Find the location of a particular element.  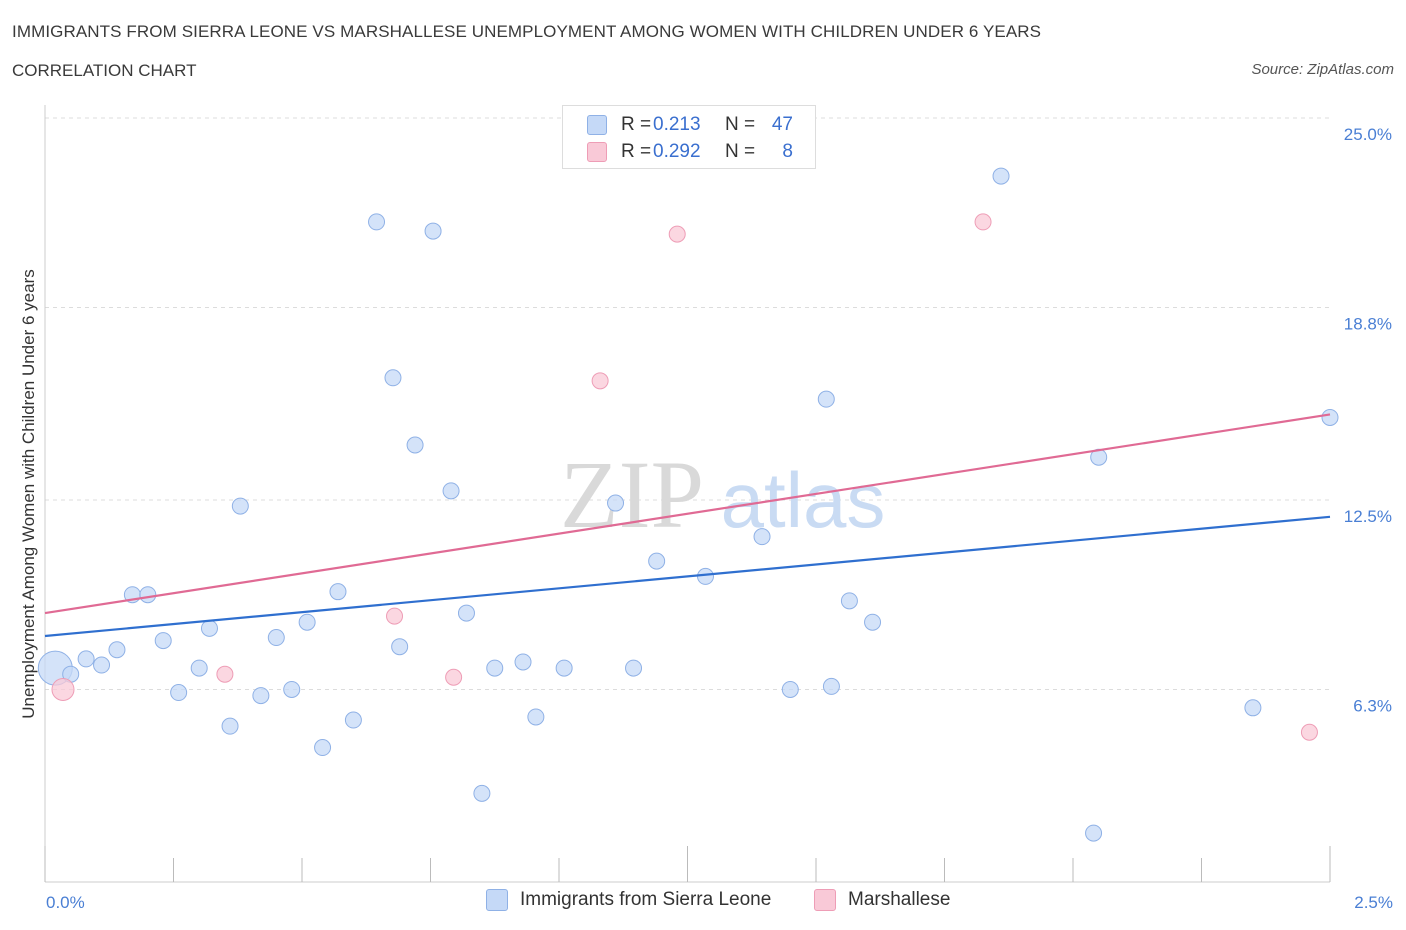

legend-row-sierra-leone: R = 0.213 N = 47 is located at coordinates (690, 125).